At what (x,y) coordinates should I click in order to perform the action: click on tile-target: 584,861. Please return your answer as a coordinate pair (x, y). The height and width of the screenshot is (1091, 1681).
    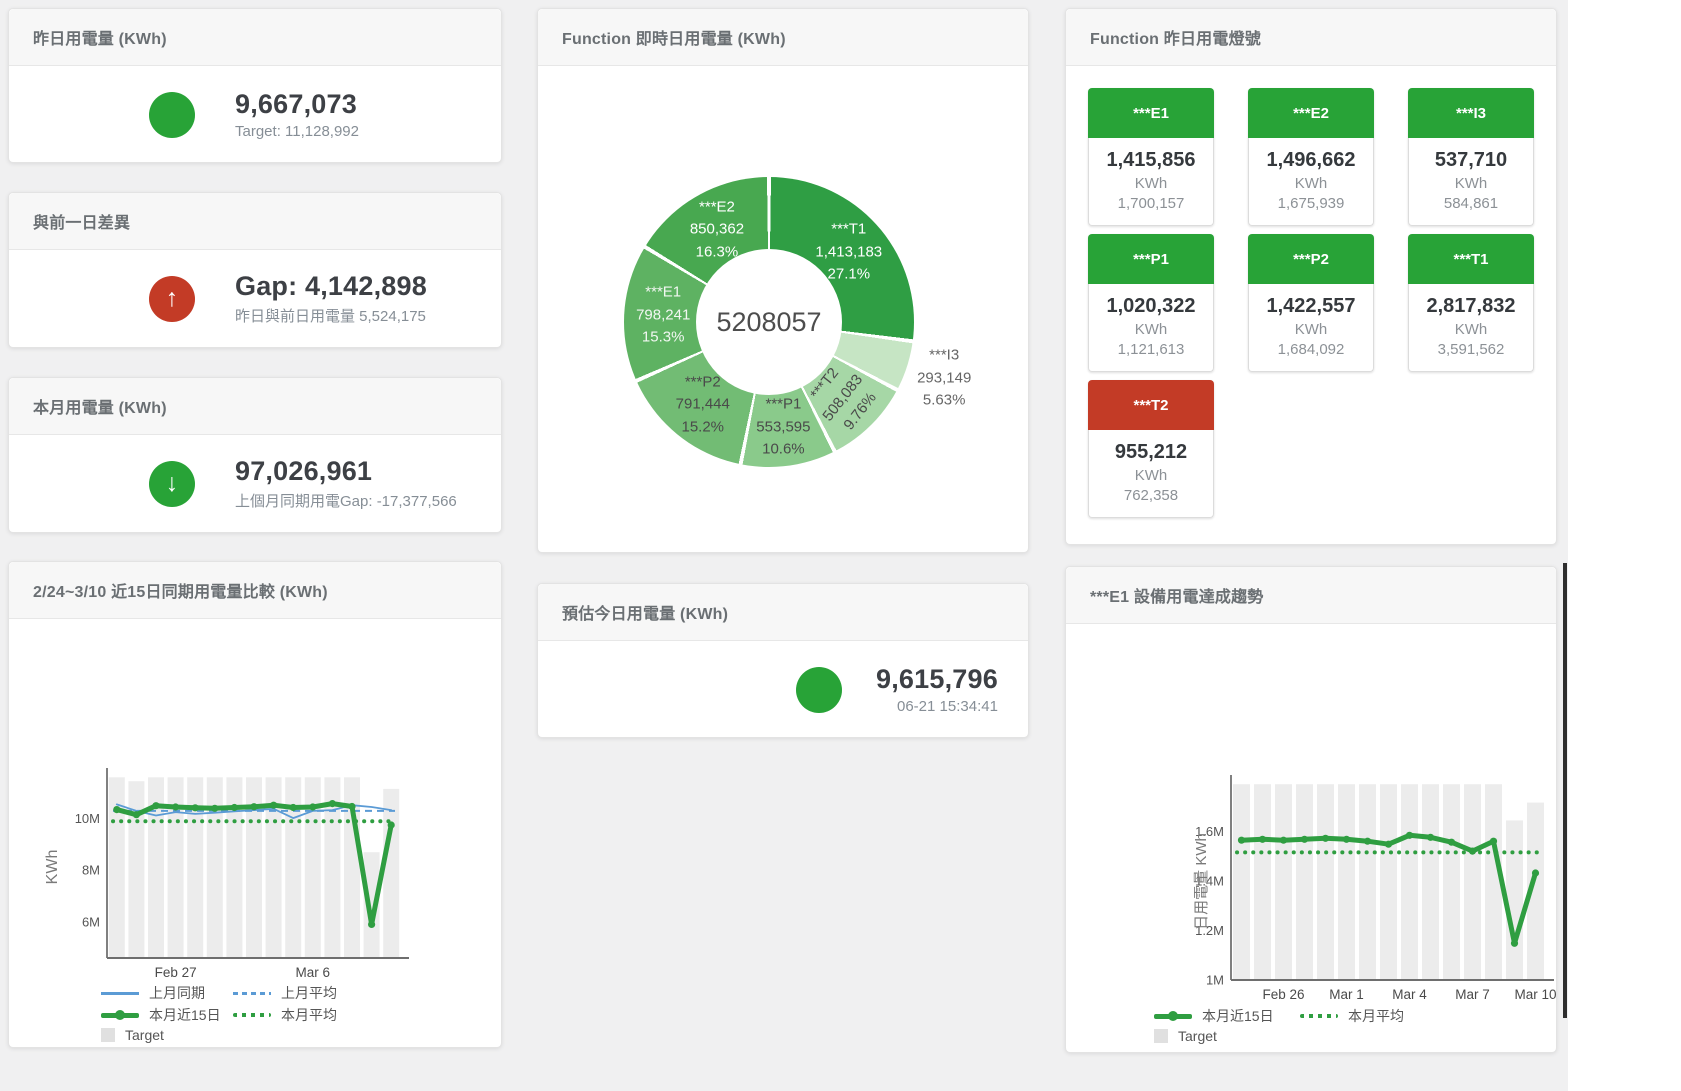
    Looking at the image, I should click on (1471, 203).